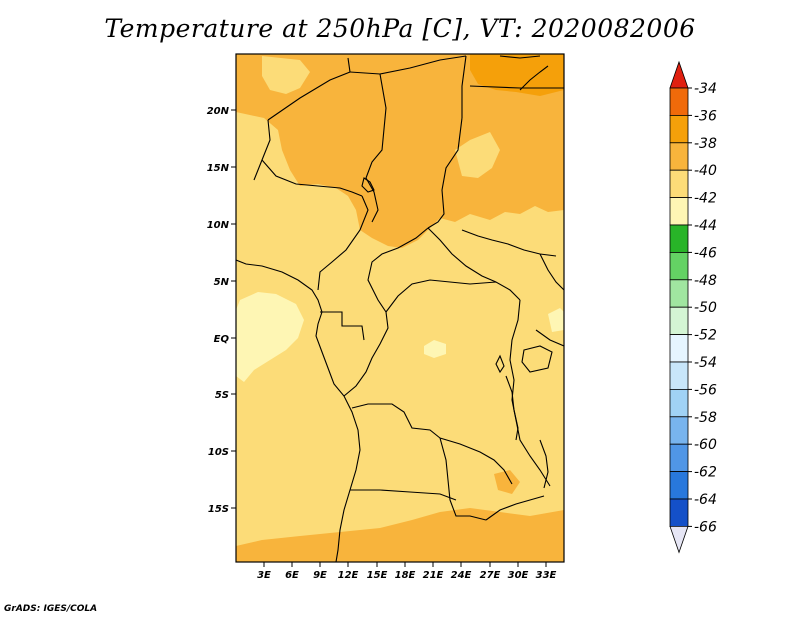  I want to click on border-drc-angola-north, so click(396, 421).